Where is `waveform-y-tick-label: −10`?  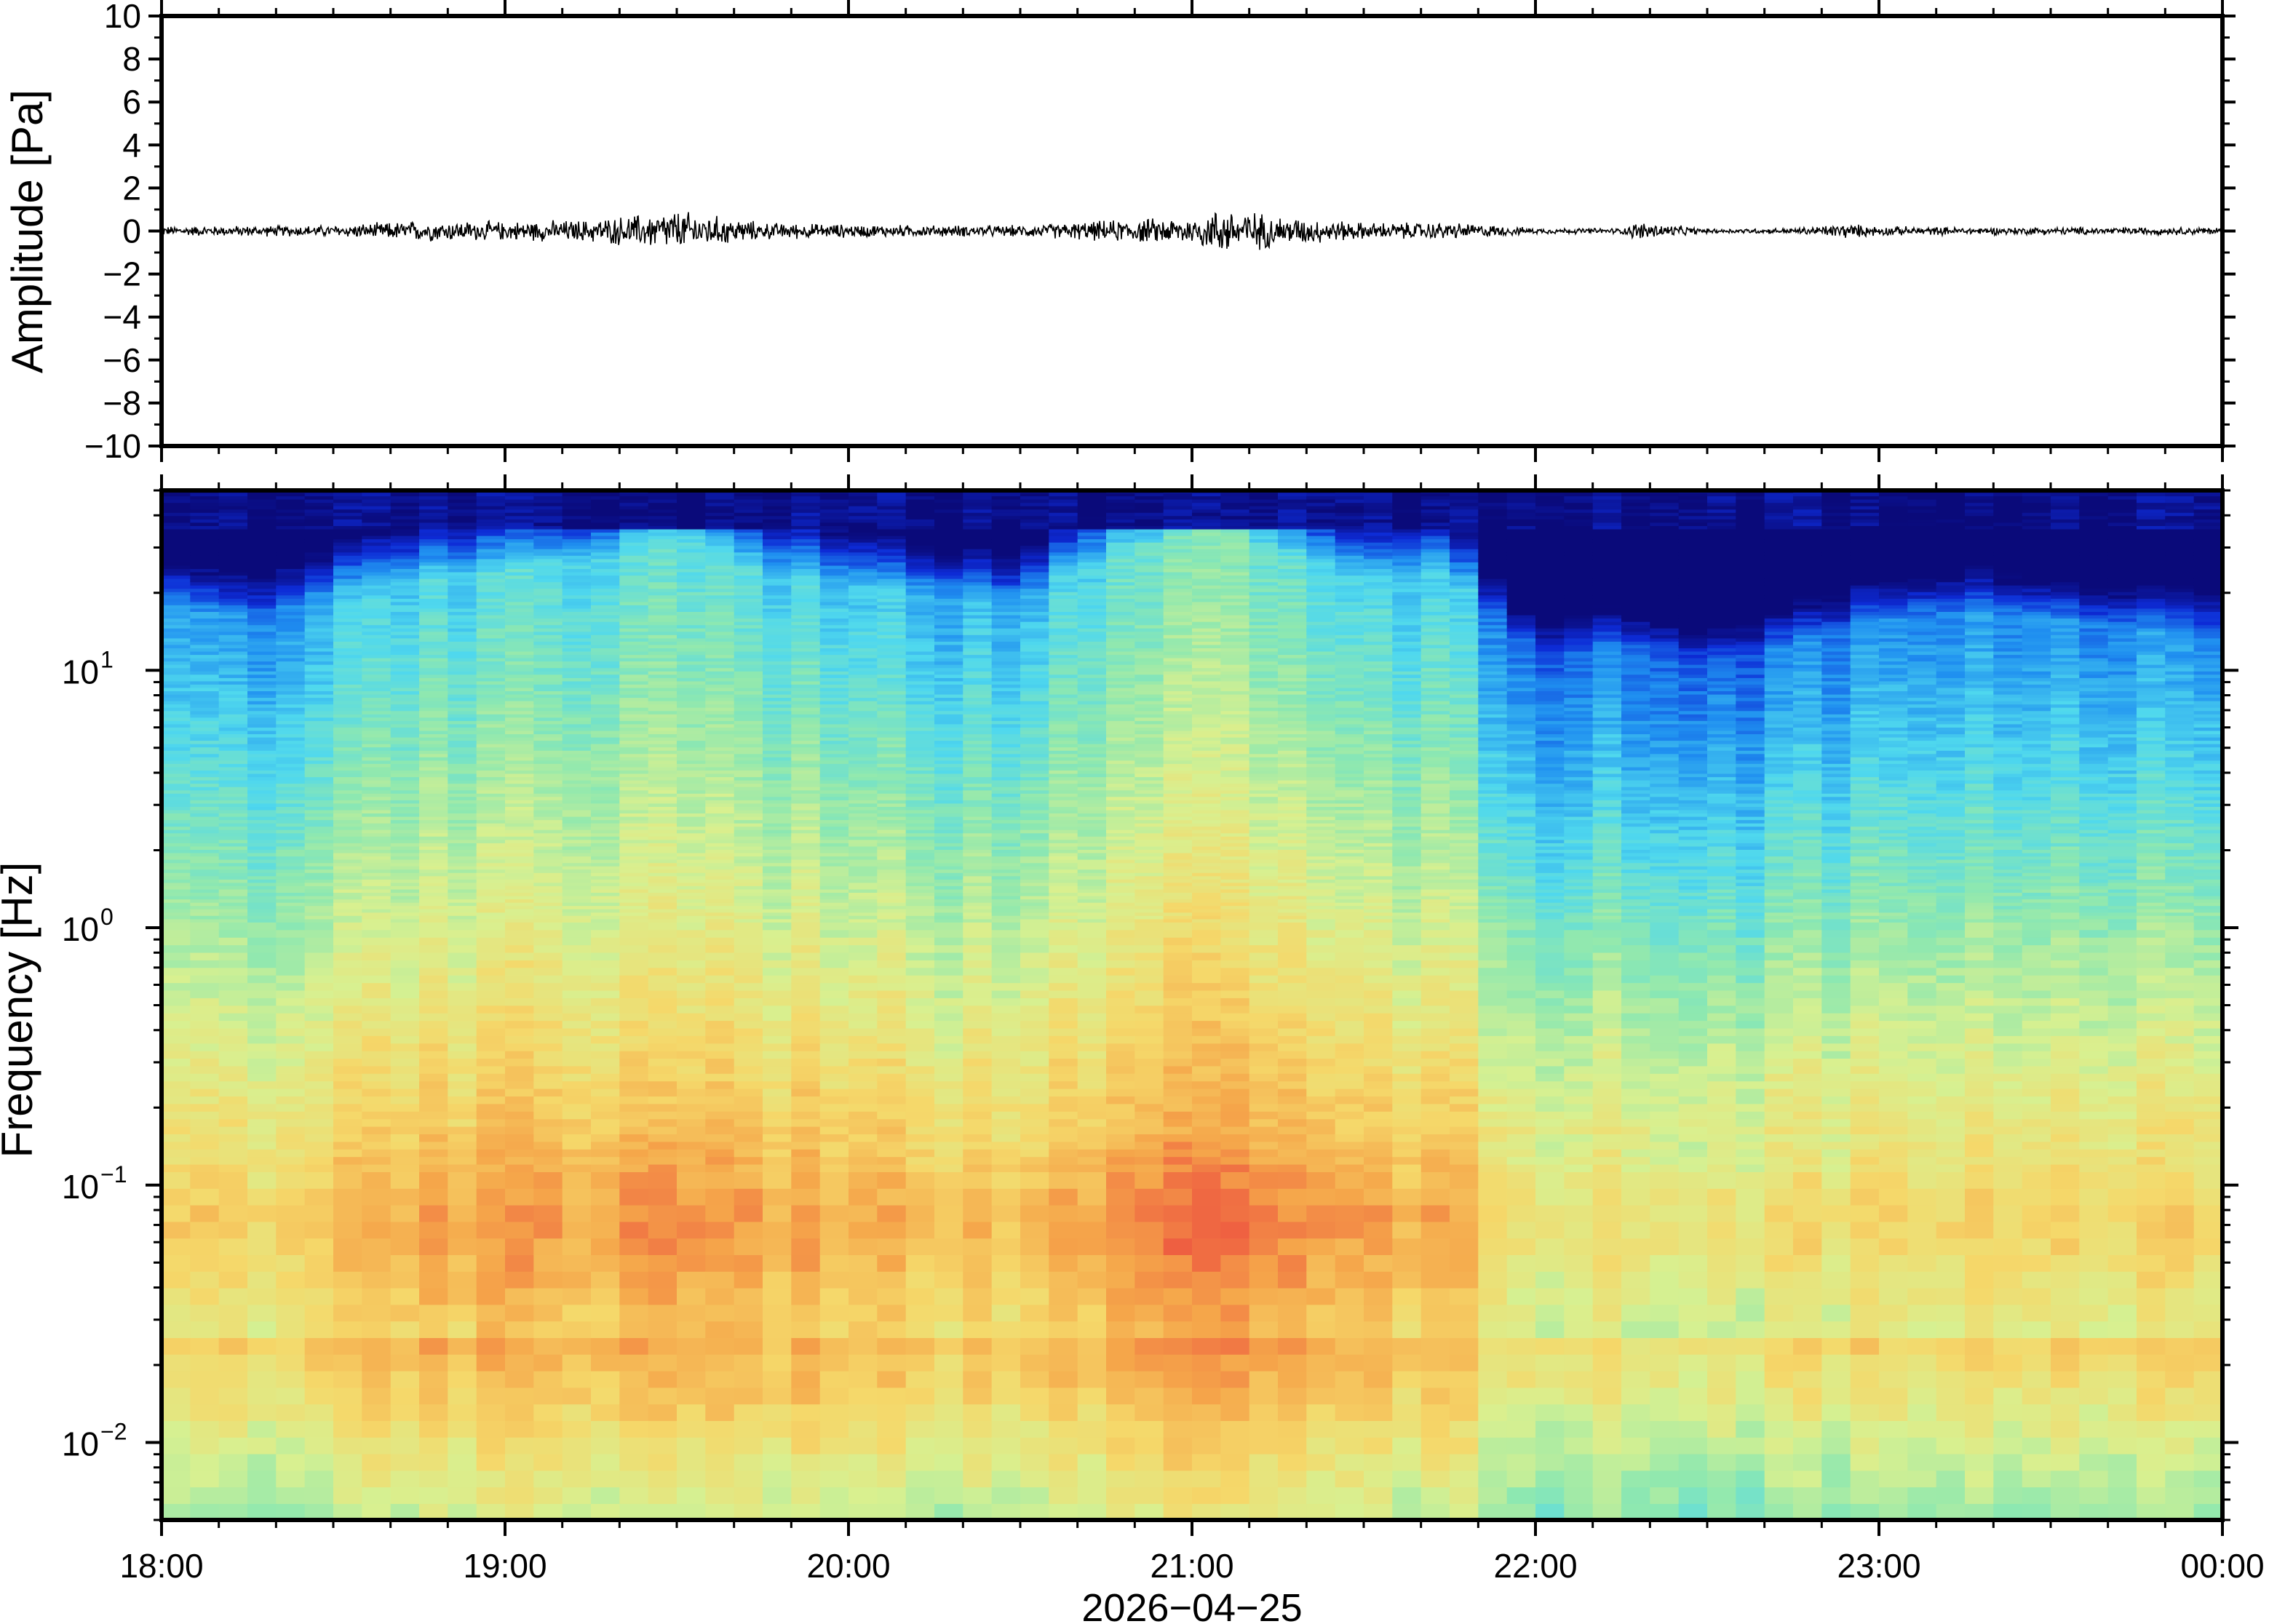 waveform-y-tick-label: −10 is located at coordinates (112, 446).